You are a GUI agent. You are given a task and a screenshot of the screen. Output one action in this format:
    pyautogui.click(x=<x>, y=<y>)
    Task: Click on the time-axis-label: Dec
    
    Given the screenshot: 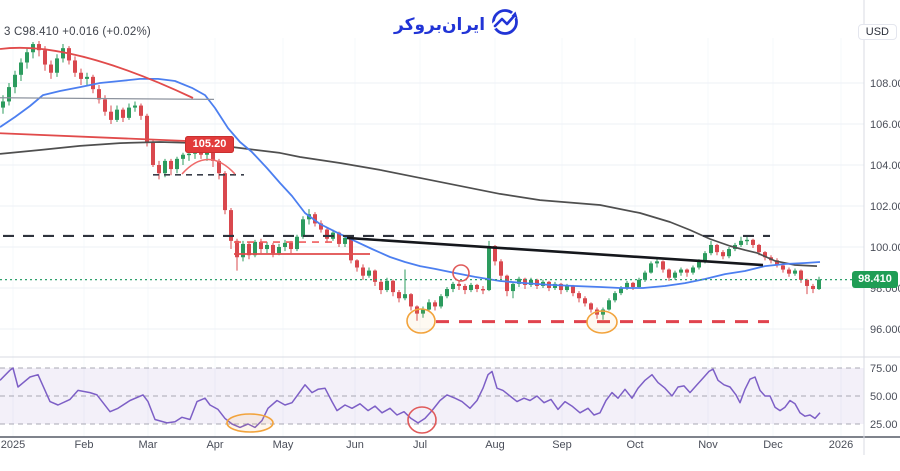 What is the action you would take?
    pyautogui.click(x=773, y=445)
    